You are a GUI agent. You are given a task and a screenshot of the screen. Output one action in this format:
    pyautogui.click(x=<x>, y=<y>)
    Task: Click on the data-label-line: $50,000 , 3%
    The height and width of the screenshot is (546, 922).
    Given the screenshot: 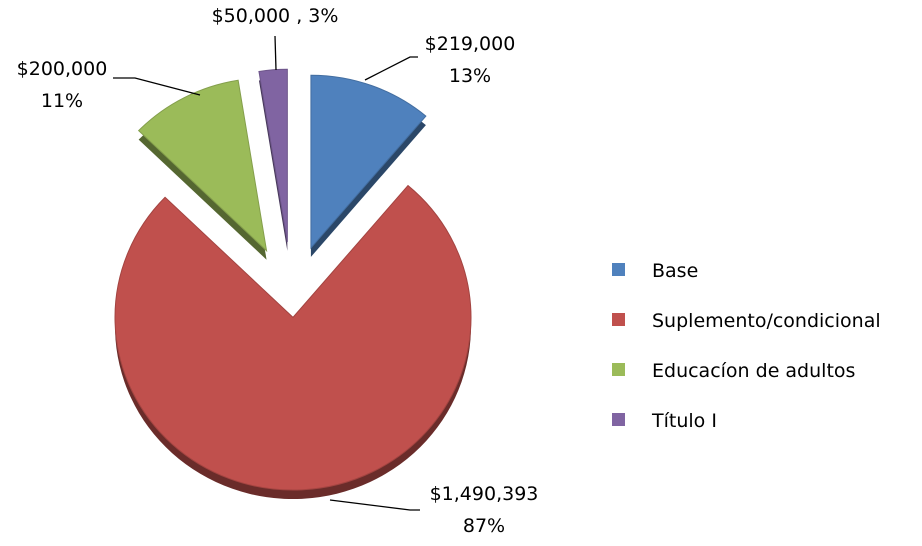 What is the action you would take?
    pyautogui.click(x=275, y=16)
    